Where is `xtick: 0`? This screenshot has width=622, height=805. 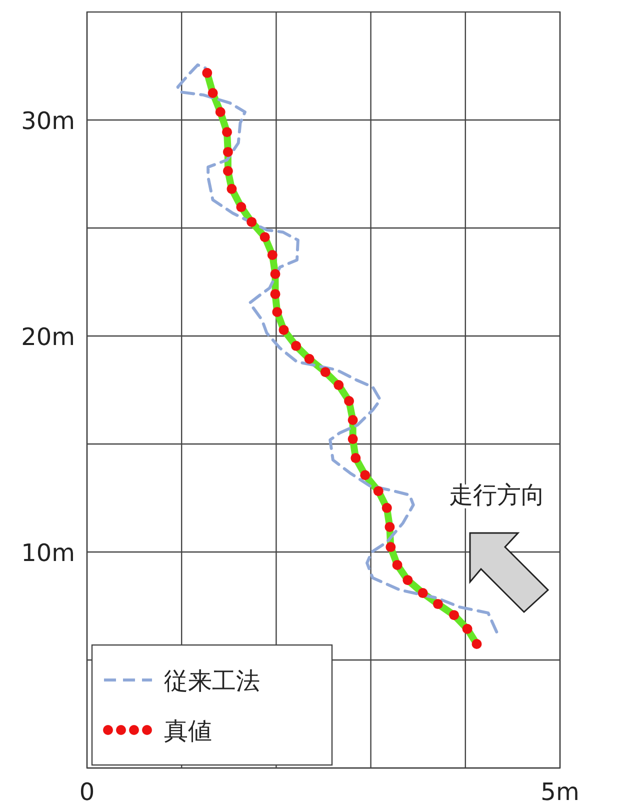
xtick: 0 is located at coordinates (87, 791).